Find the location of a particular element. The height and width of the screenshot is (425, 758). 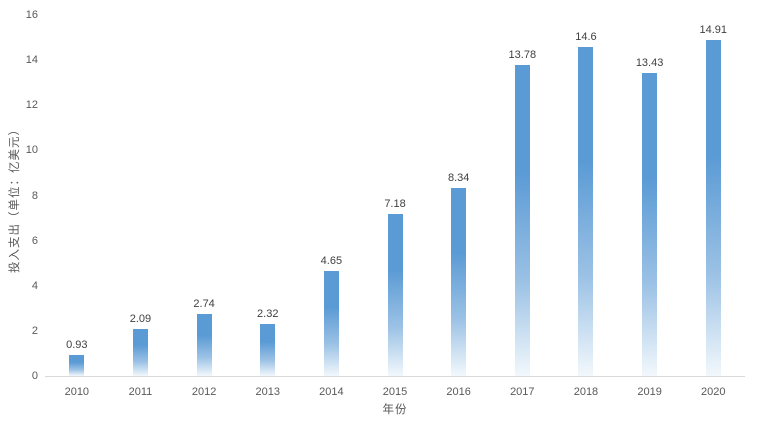

bar-slot: 8.34 is located at coordinates (459, 195).